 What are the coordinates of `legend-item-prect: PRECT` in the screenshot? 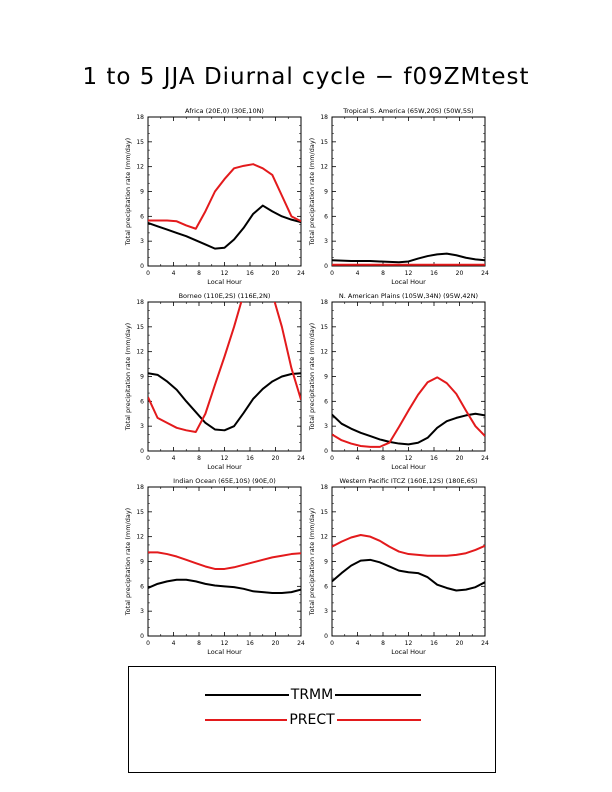 It's located at (312, 720).